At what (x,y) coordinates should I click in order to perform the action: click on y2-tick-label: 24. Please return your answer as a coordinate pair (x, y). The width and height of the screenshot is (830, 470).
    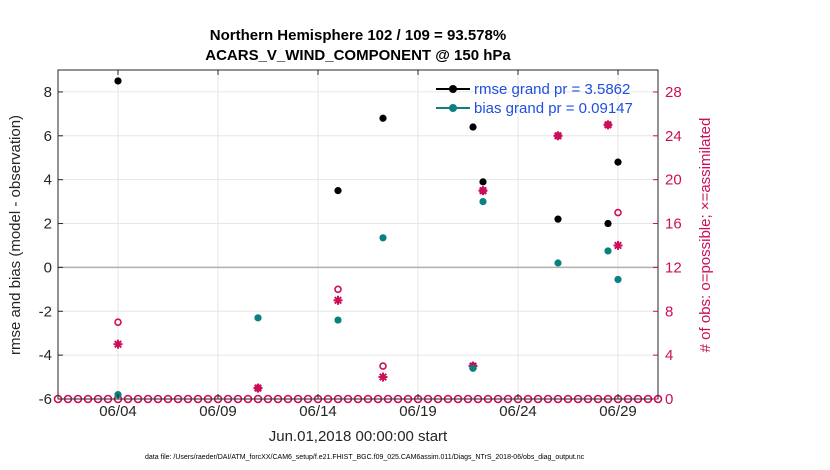
    Looking at the image, I should click on (673, 136).